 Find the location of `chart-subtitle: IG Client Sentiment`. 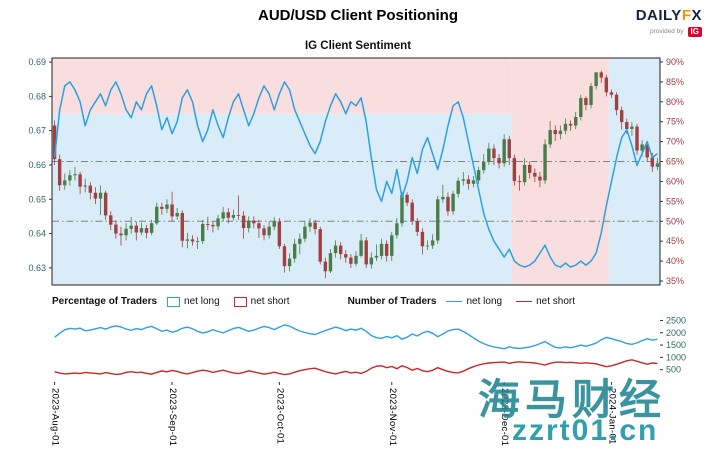

chart-subtitle: IG Client Sentiment is located at coordinates (358, 46).